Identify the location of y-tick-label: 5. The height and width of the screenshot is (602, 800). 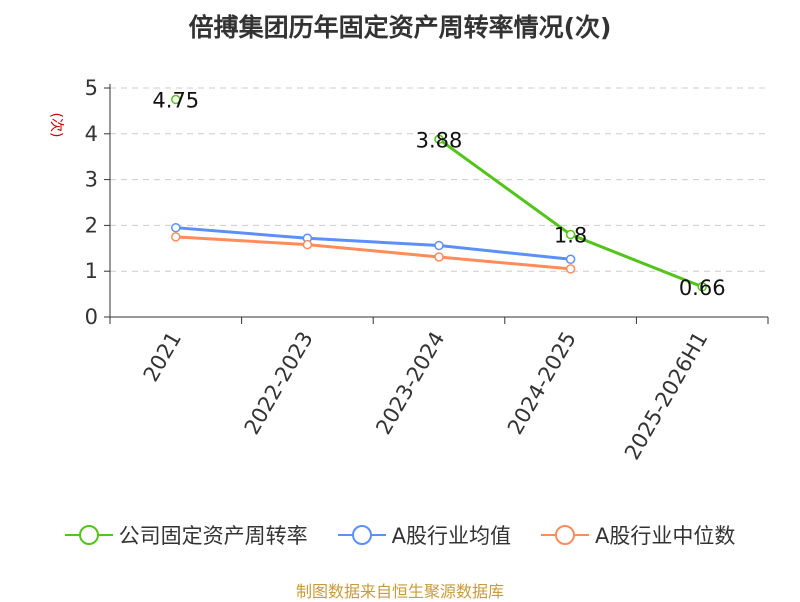
(91, 88).